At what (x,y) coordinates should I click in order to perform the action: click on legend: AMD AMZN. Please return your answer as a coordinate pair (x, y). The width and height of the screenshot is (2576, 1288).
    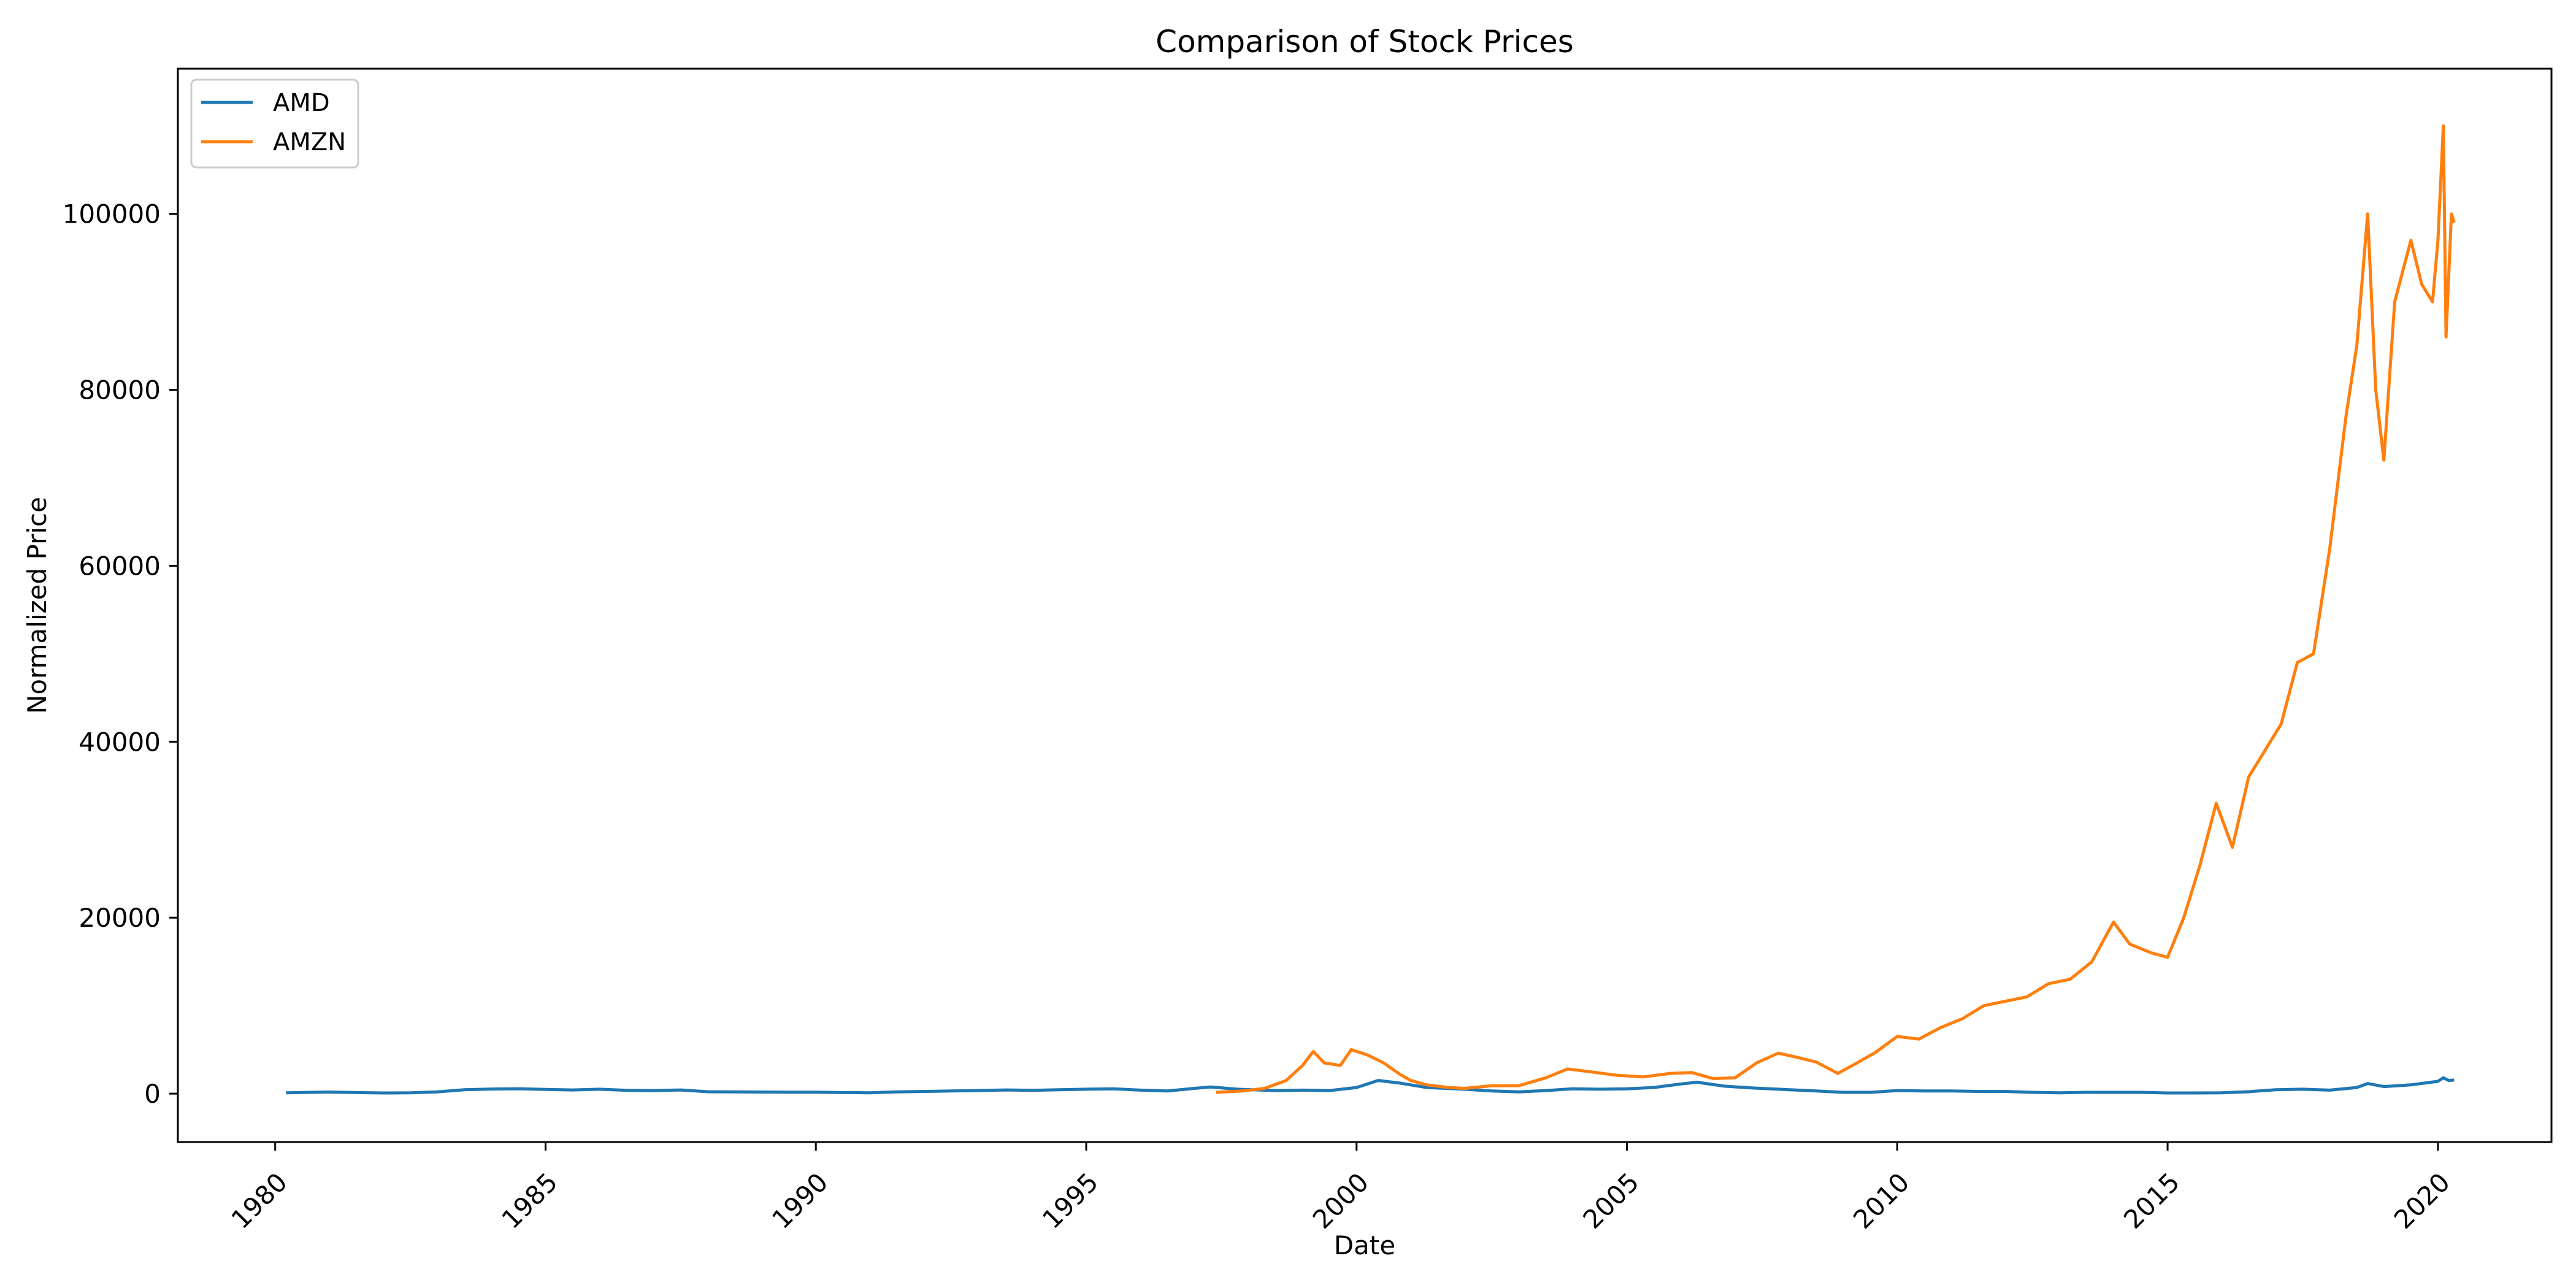
    Looking at the image, I should click on (274, 124).